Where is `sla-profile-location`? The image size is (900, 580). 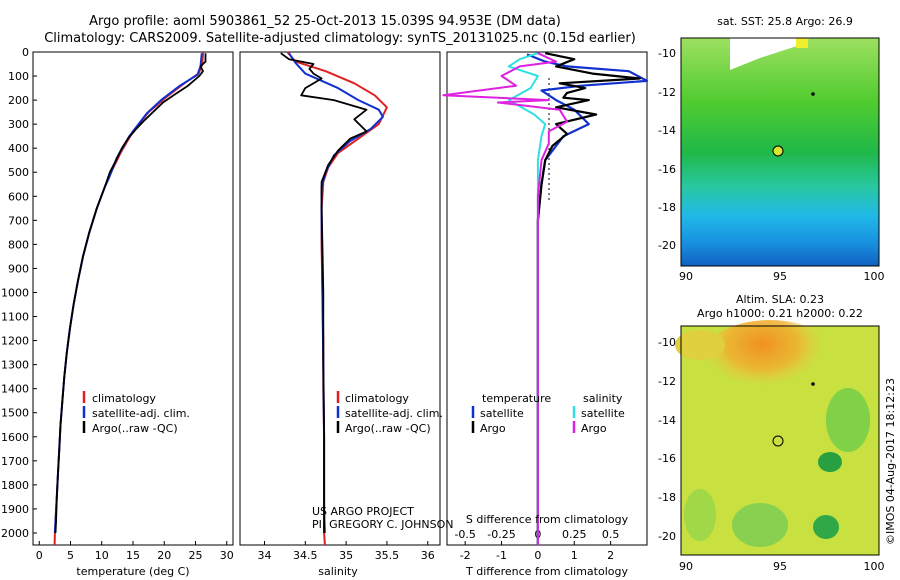 sla-profile-location is located at coordinates (778, 441).